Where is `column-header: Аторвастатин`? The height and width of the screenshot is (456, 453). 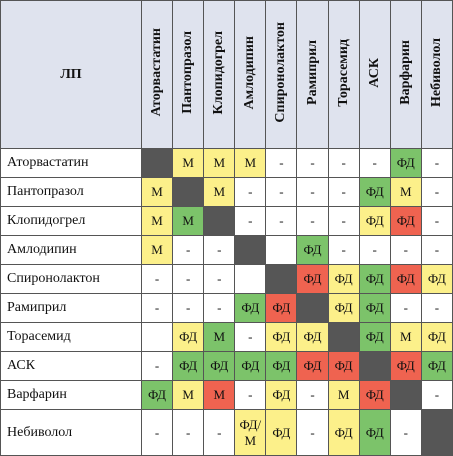 column-header: Аторвастатин is located at coordinates (157, 74).